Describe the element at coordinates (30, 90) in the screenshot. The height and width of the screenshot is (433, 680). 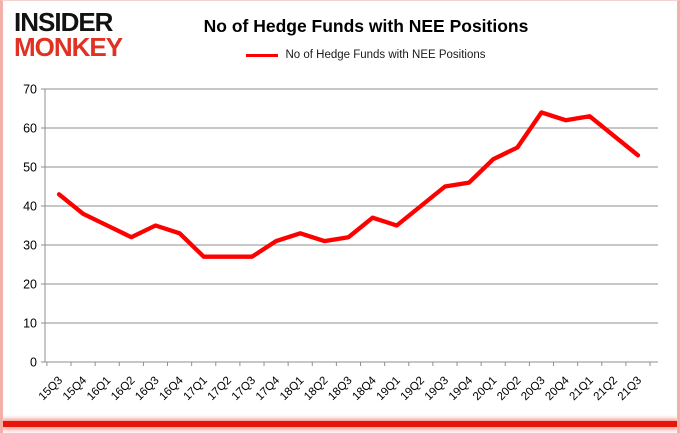
I see `y-axis-label: 70` at that location.